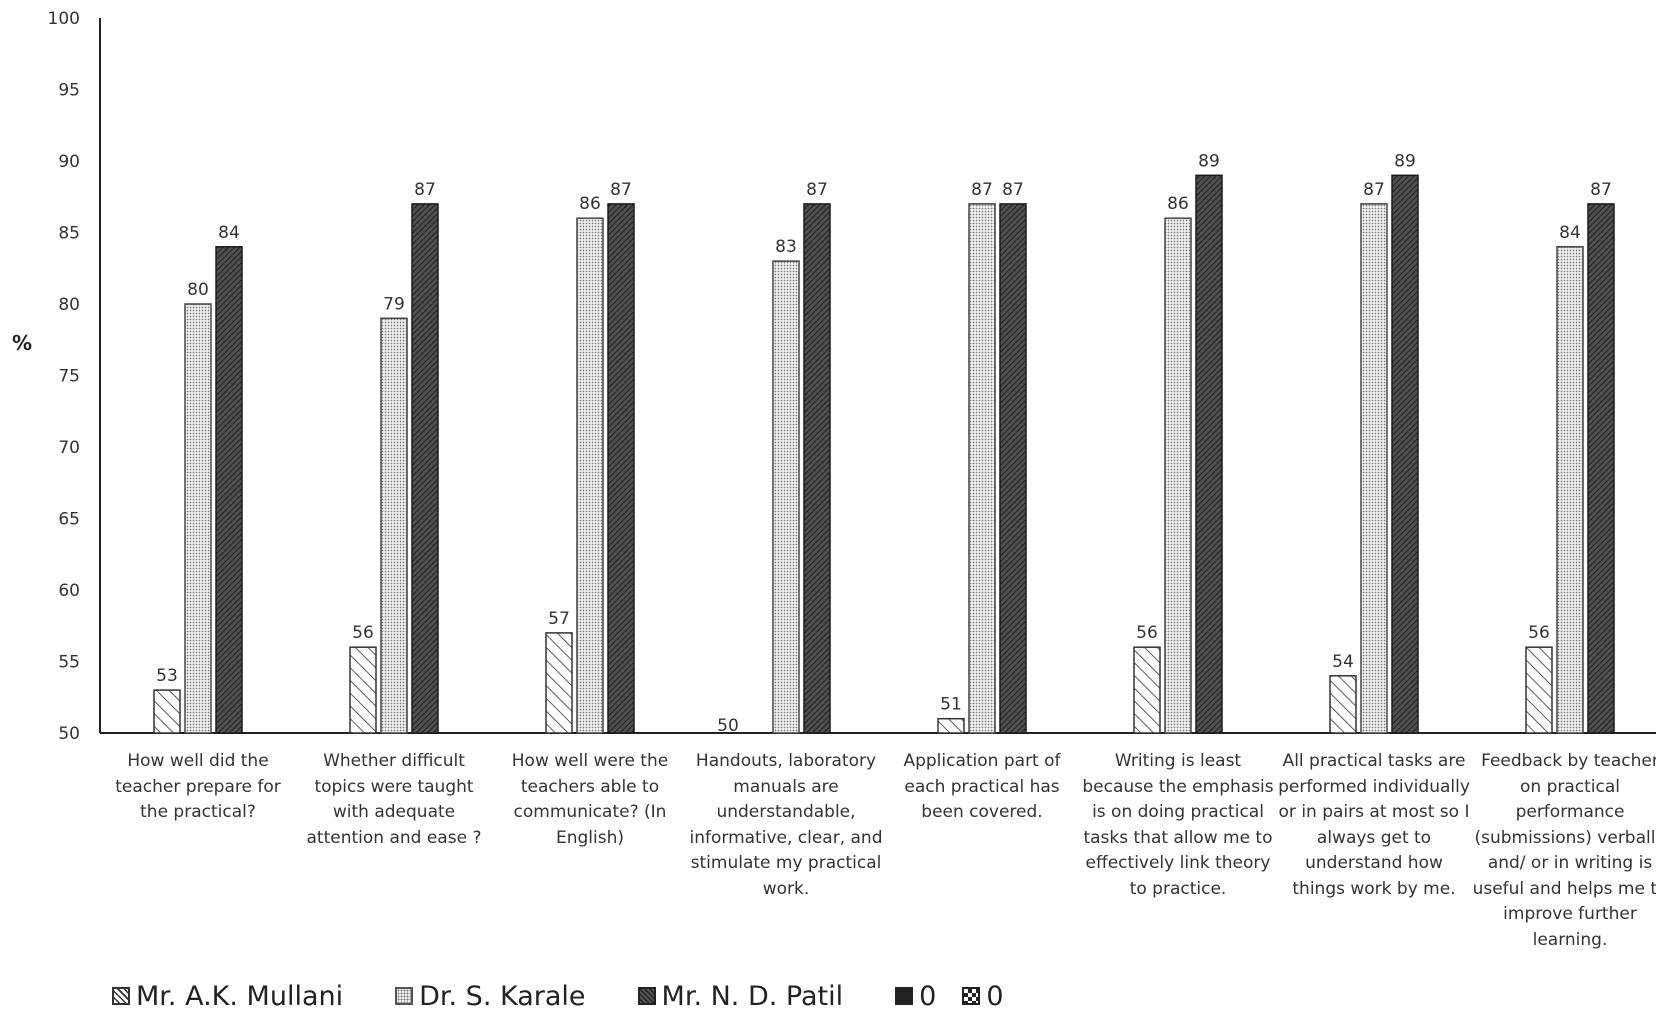 This screenshot has height=1016, width=1656. Describe the element at coordinates (69, 305) in the screenshot. I see `y-tick-label: 80` at that location.